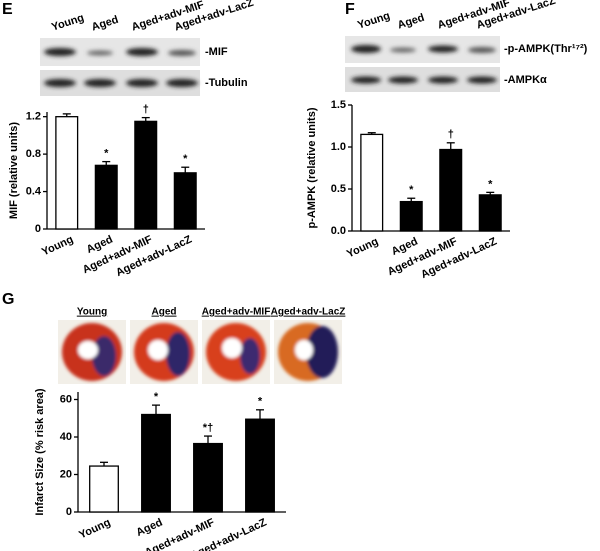 The width and height of the screenshot is (600, 551). I want to click on image-label: Young, so click(92, 312).